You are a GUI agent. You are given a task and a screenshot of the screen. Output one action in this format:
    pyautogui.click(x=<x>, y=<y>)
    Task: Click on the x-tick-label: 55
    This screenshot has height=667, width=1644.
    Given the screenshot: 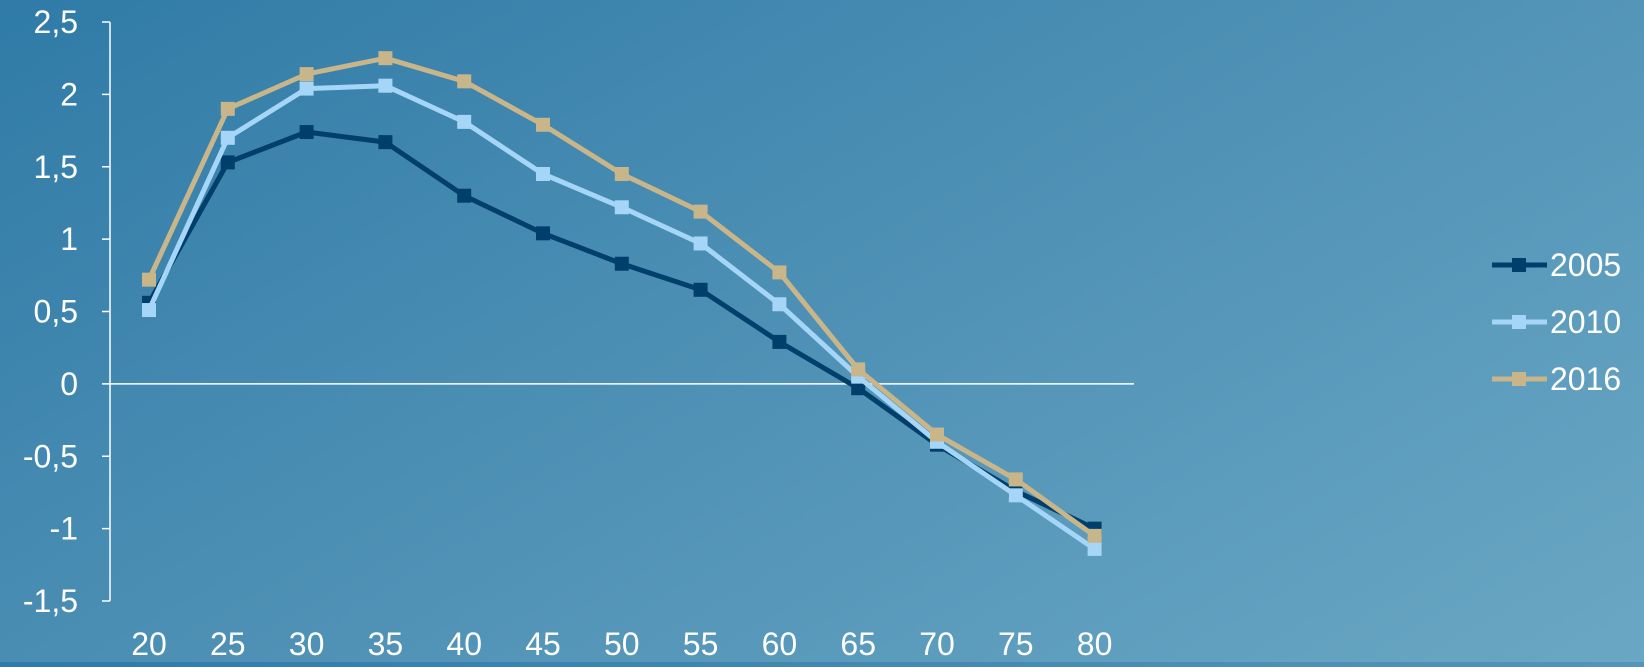 What is the action you would take?
    pyautogui.click(x=701, y=644)
    